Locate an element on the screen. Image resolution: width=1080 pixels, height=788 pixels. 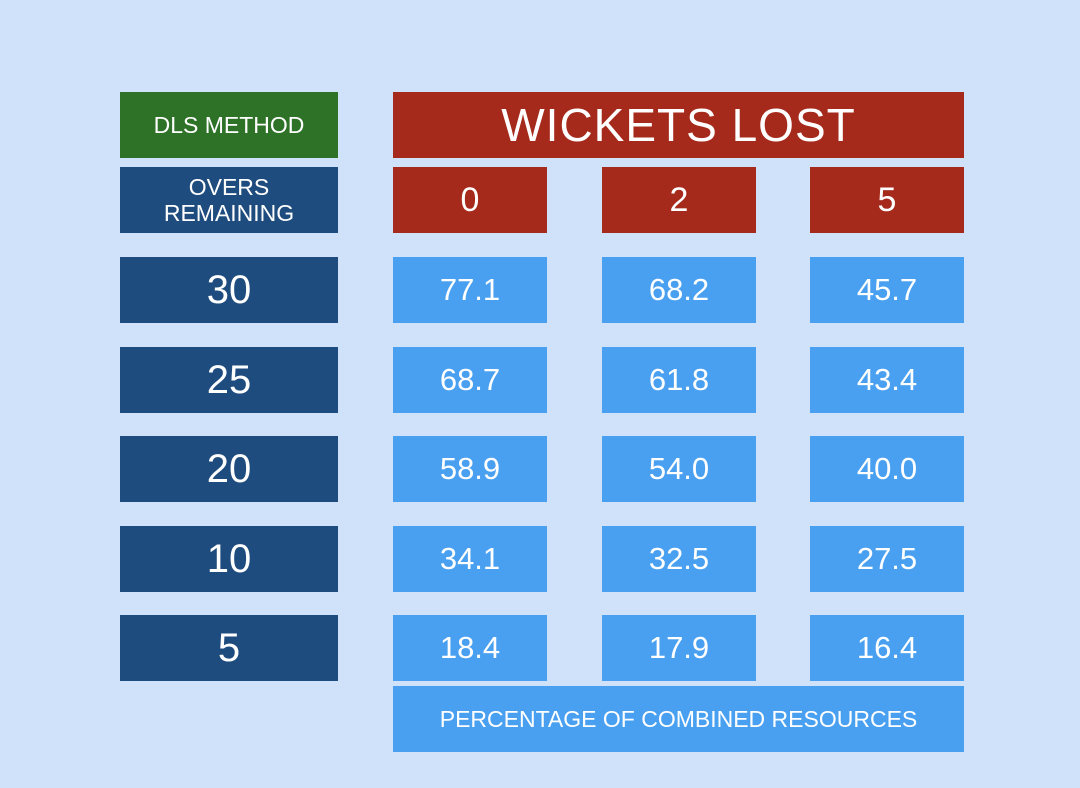
resource-cell: 32.5 is located at coordinates (679, 559).